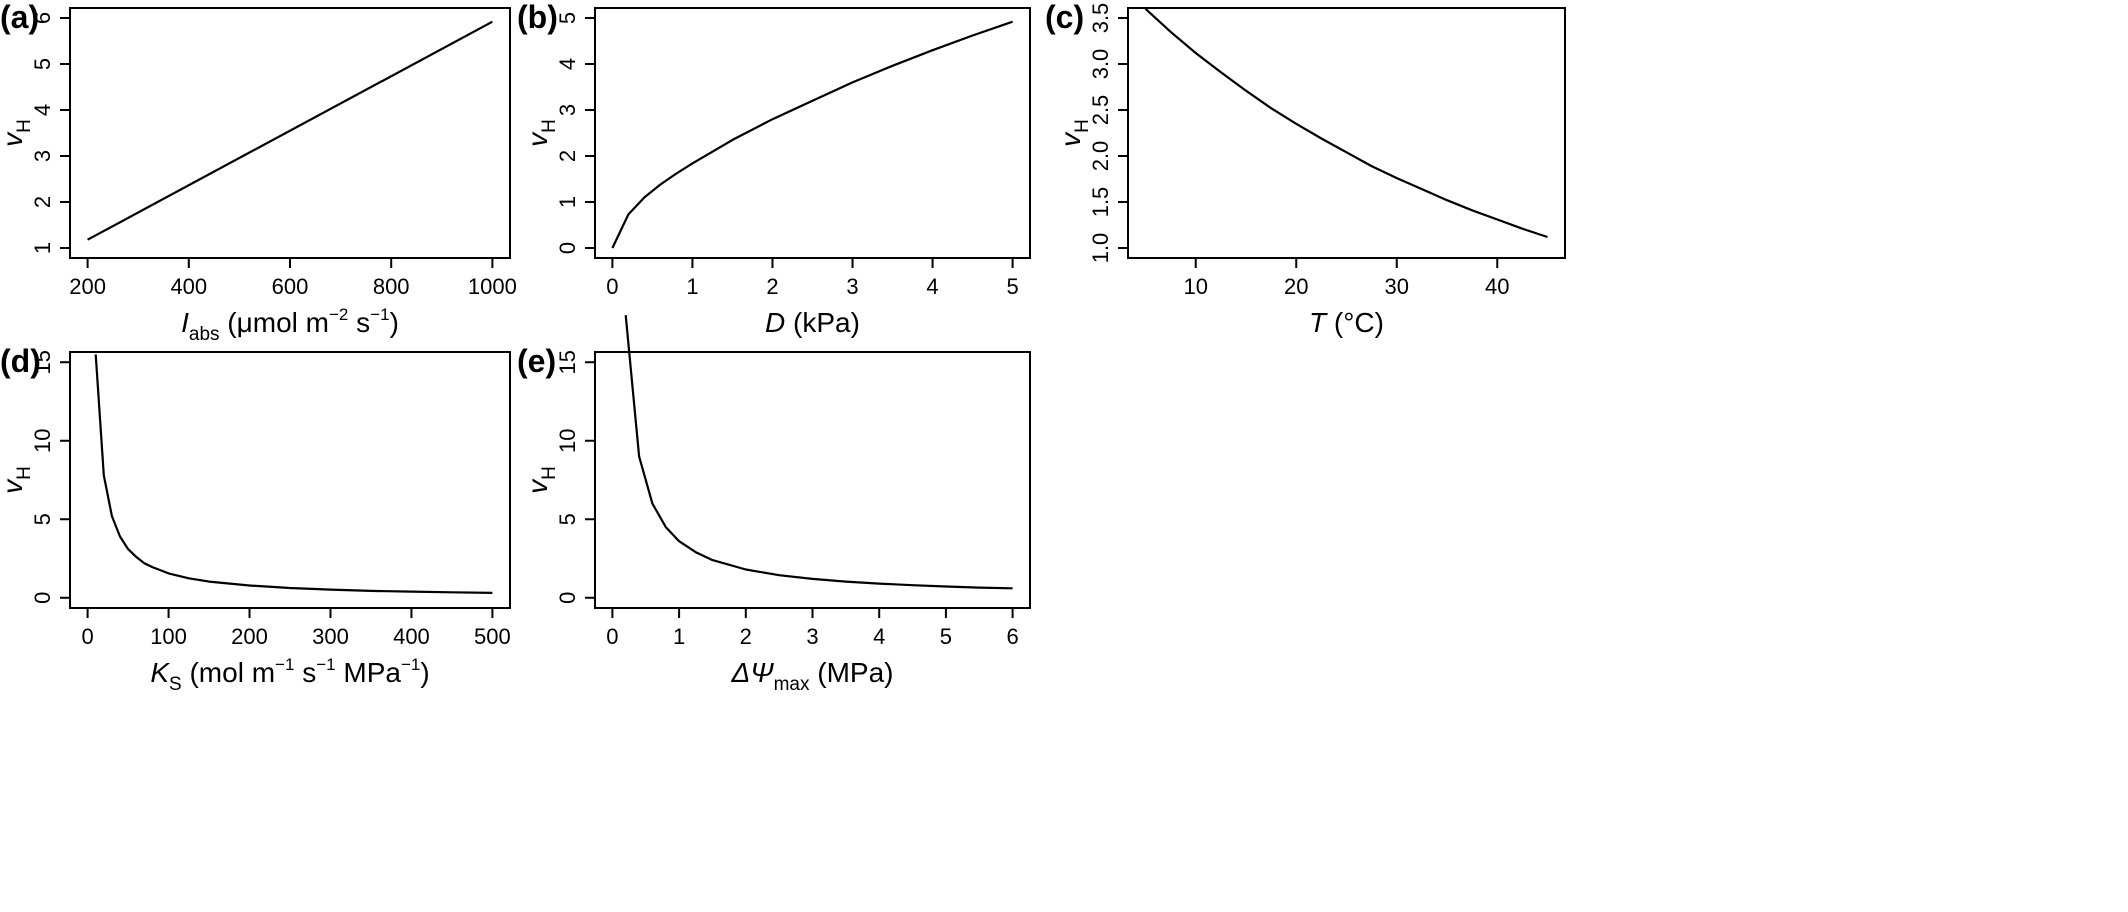 This screenshot has width=2128, height=912. Describe the element at coordinates (290, 325) in the screenshot. I see `x-axis-title: Iabs (μmol m−2 s−1)` at that location.